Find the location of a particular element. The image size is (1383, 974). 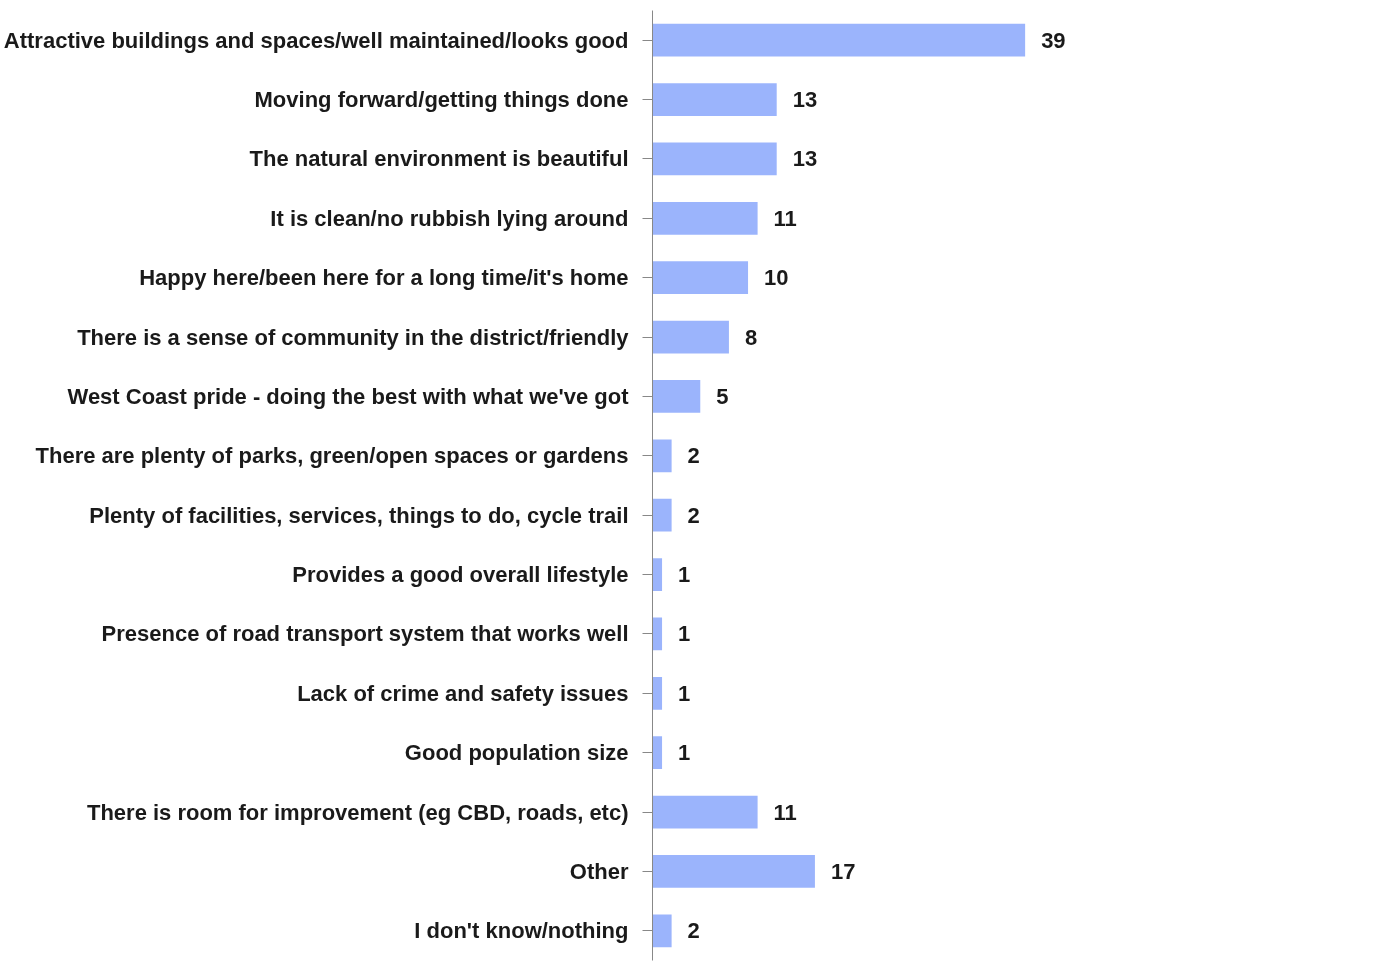

data-label: 17 is located at coordinates (843, 871).